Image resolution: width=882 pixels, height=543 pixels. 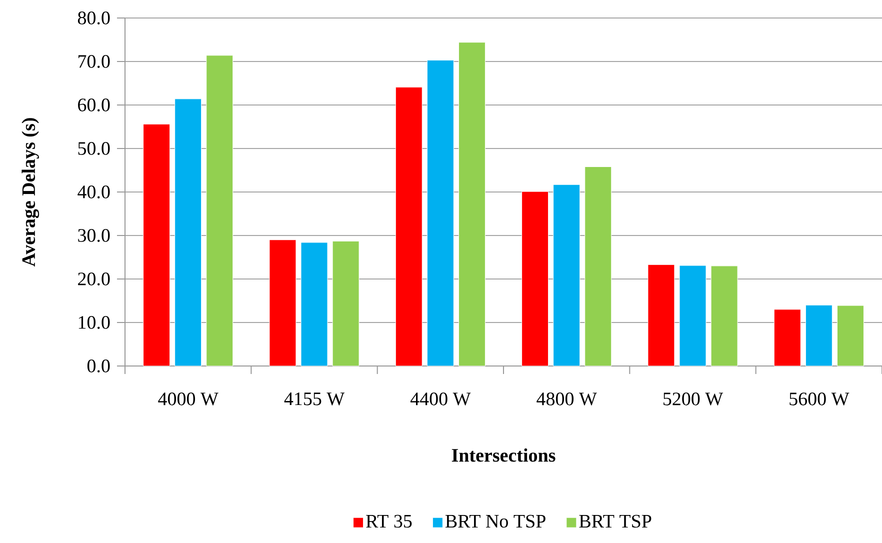 What do you see at coordinates (94, 279) in the screenshot?
I see `y-tick-label: 20.0` at bounding box center [94, 279].